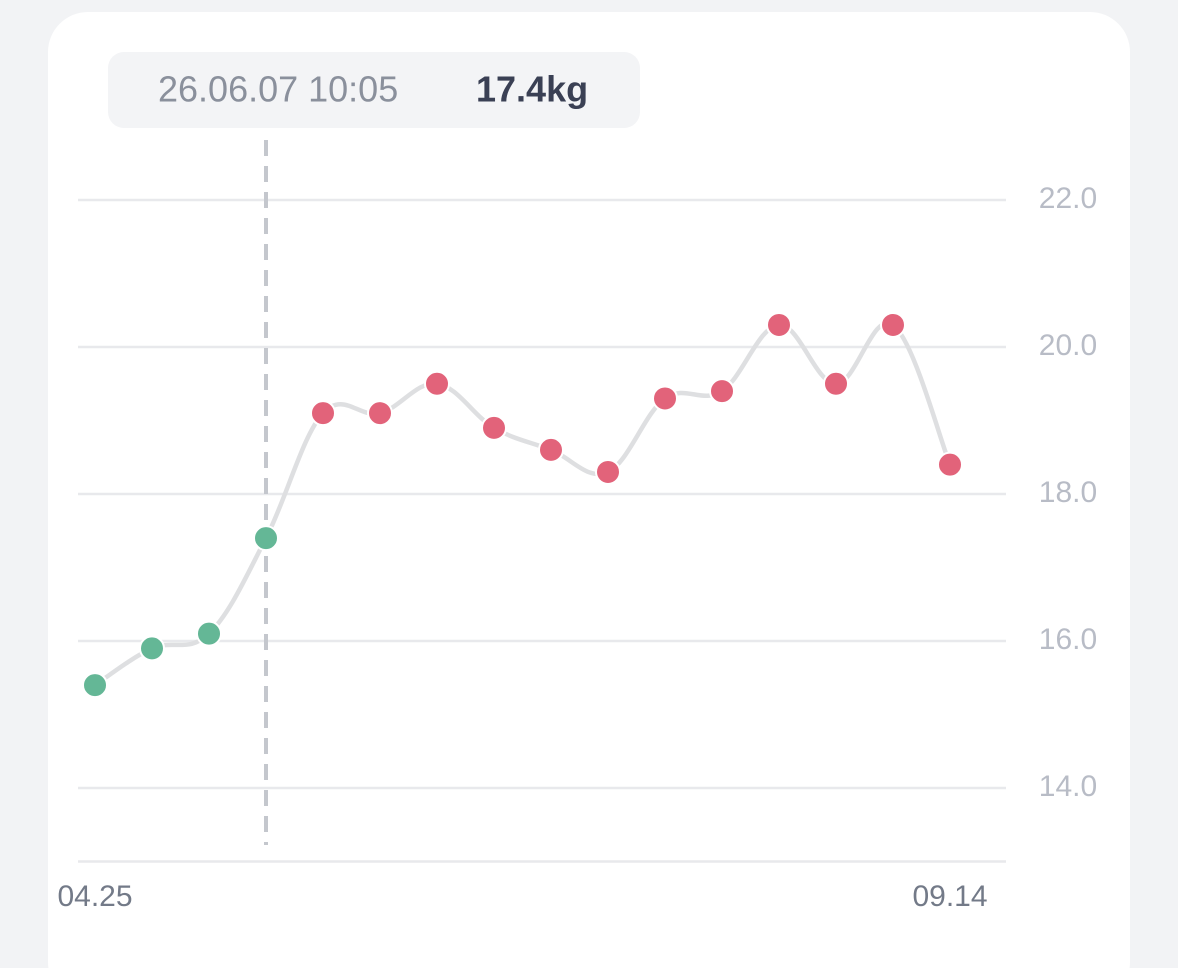  Describe the element at coordinates (532, 89) in the screenshot. I see `tooltip-value: 17.4kg` at that location.